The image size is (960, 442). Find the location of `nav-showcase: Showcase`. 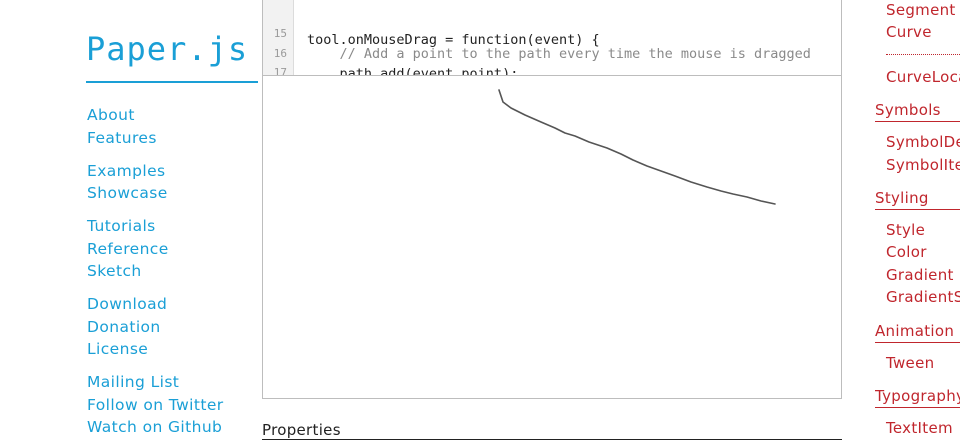

nav-showcase: Showcase is located at coordinates (127, 193).